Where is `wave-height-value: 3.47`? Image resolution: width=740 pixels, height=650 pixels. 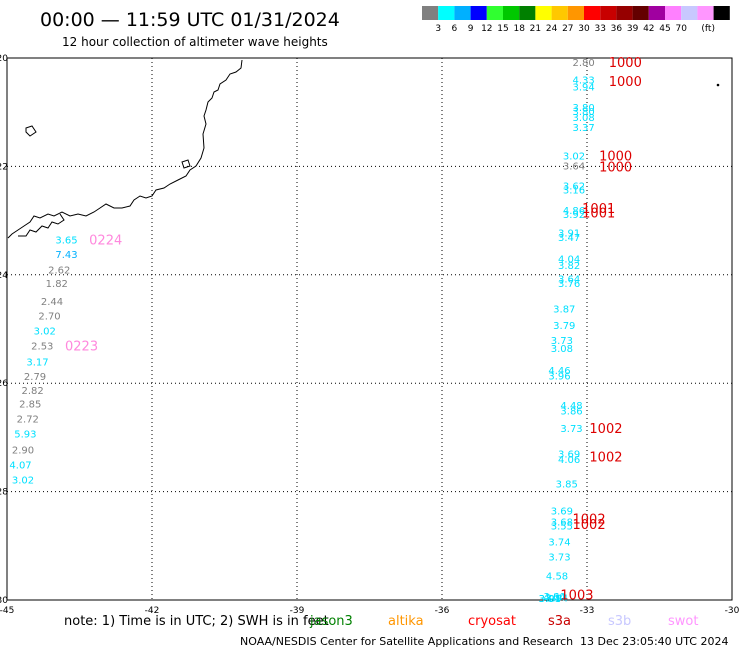
wave-height-value: 3.47 is located at coordinates (569, 238).